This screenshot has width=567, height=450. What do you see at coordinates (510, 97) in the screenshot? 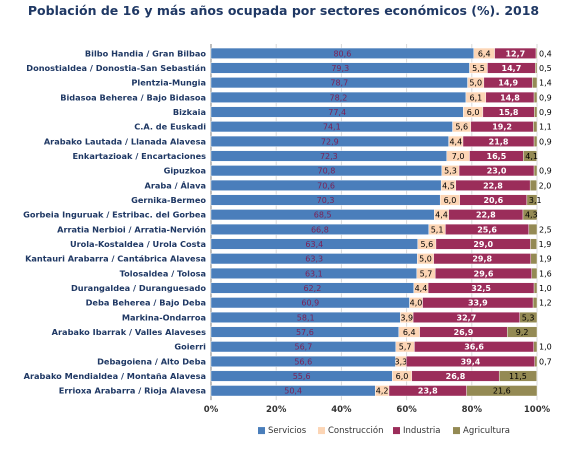
I see `data-label: 14,8` at bounding box center [510, 97].